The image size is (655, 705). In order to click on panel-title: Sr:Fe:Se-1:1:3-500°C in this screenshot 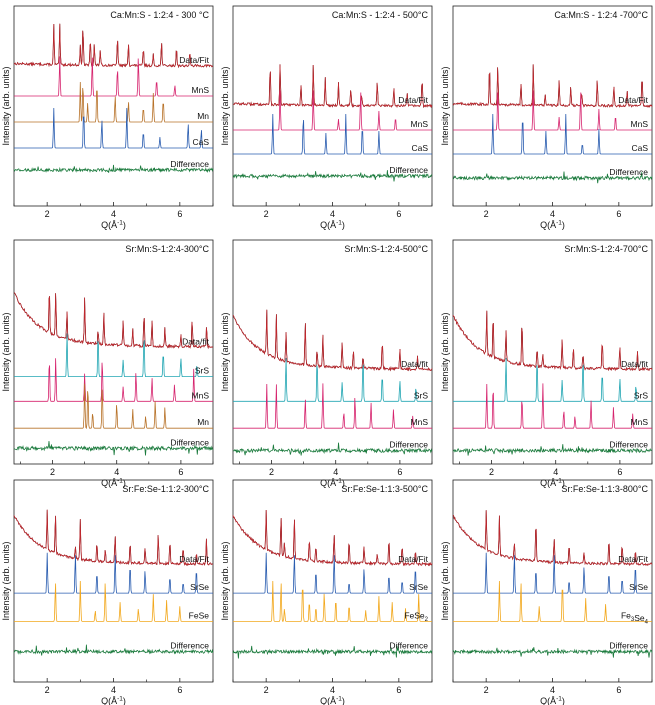, I will do `click(384, 489)`.